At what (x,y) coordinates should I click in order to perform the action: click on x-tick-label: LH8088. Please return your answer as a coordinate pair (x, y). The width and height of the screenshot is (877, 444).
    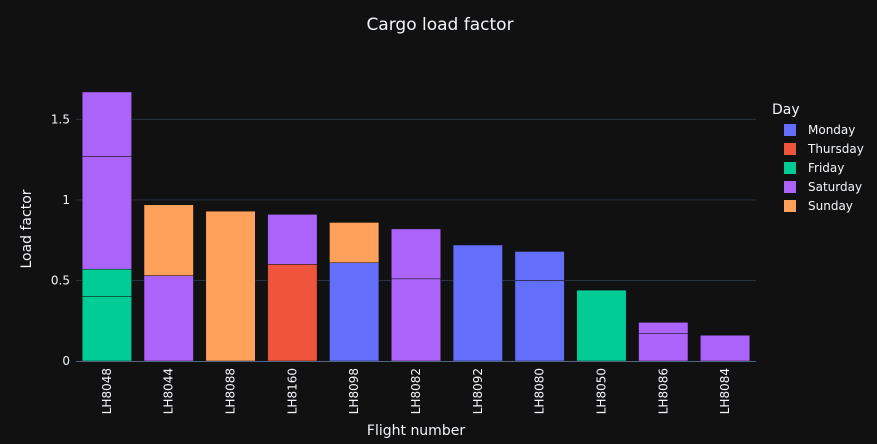
    Looking at the image, I should click on (231, 391).